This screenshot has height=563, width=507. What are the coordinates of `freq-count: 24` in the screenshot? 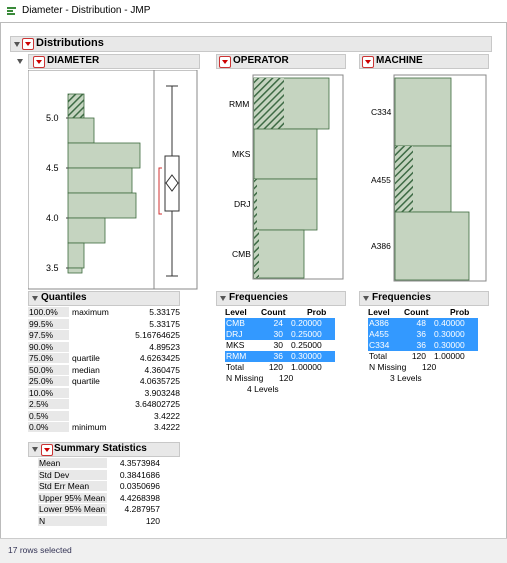 It's located at (278, 323).